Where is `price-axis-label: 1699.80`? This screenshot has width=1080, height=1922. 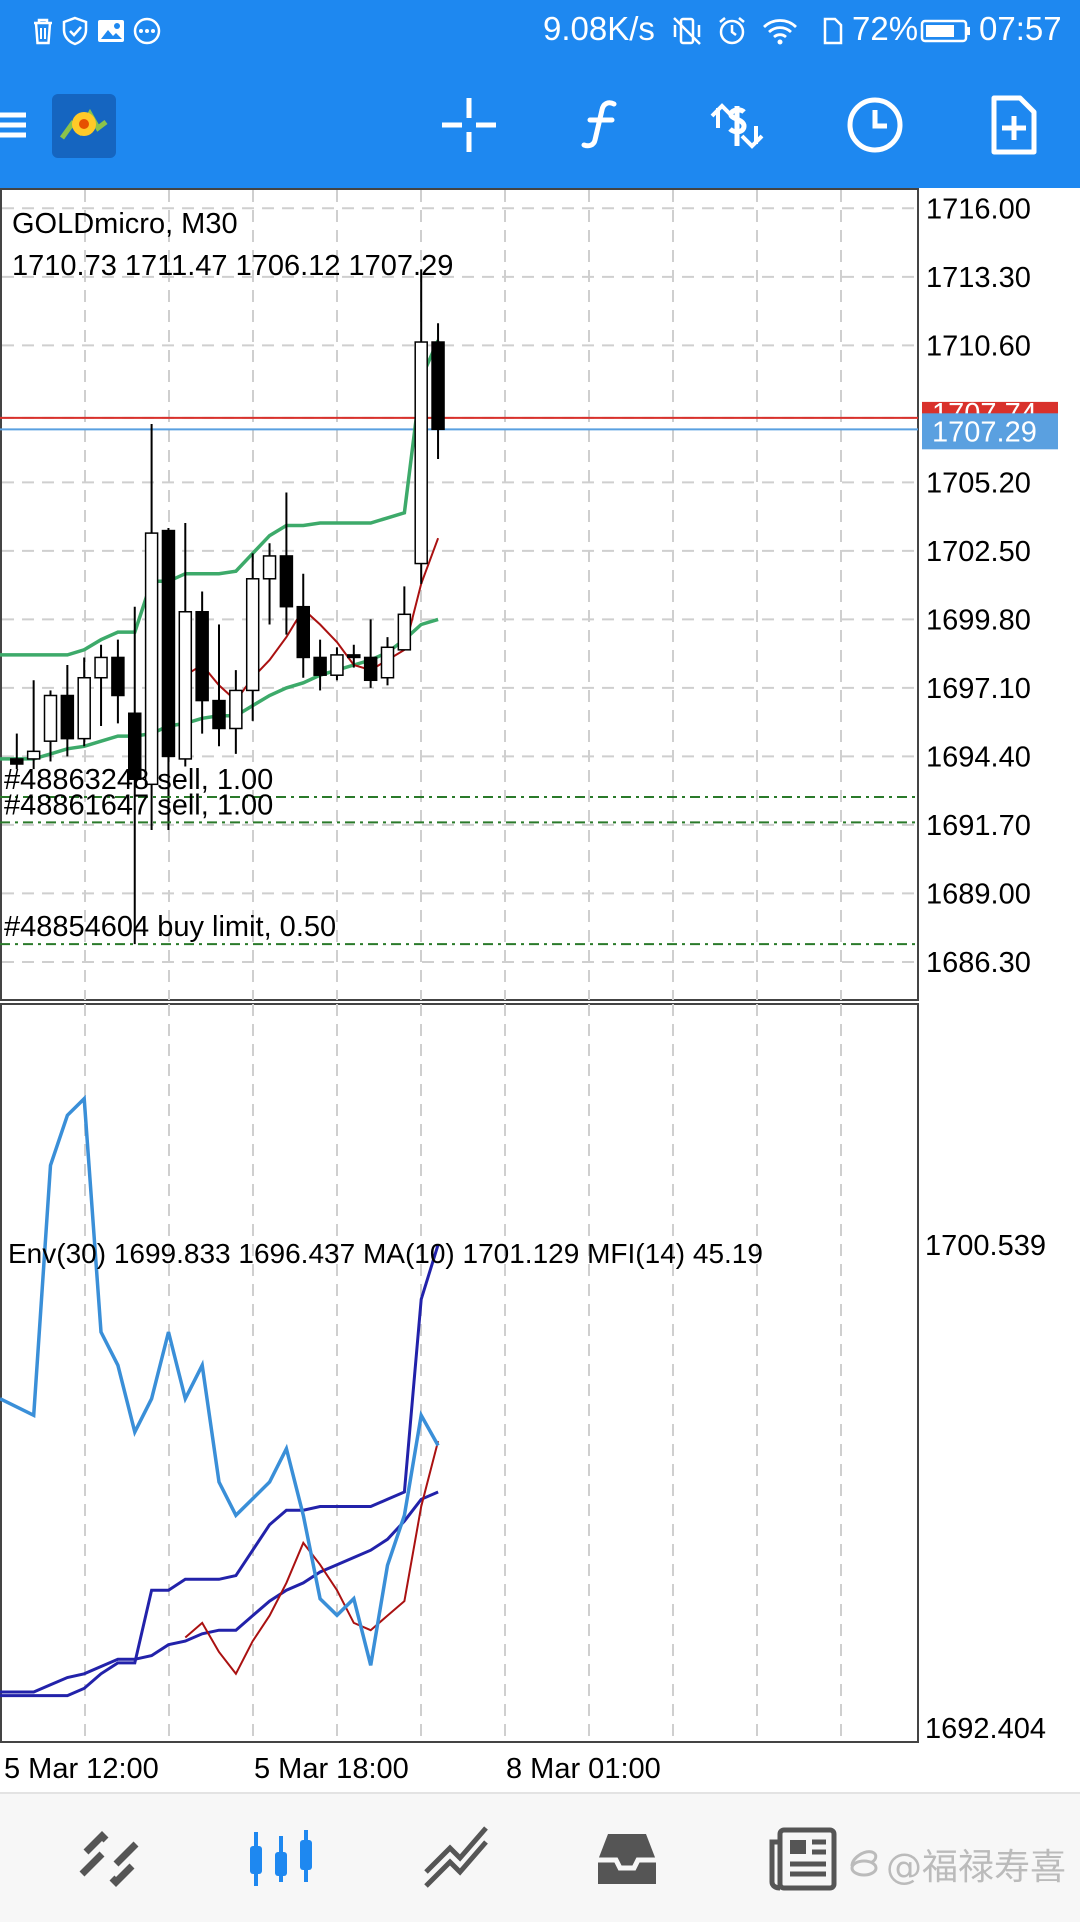 price-axis-label: 1699.80 is located at coordinates (978, 620).